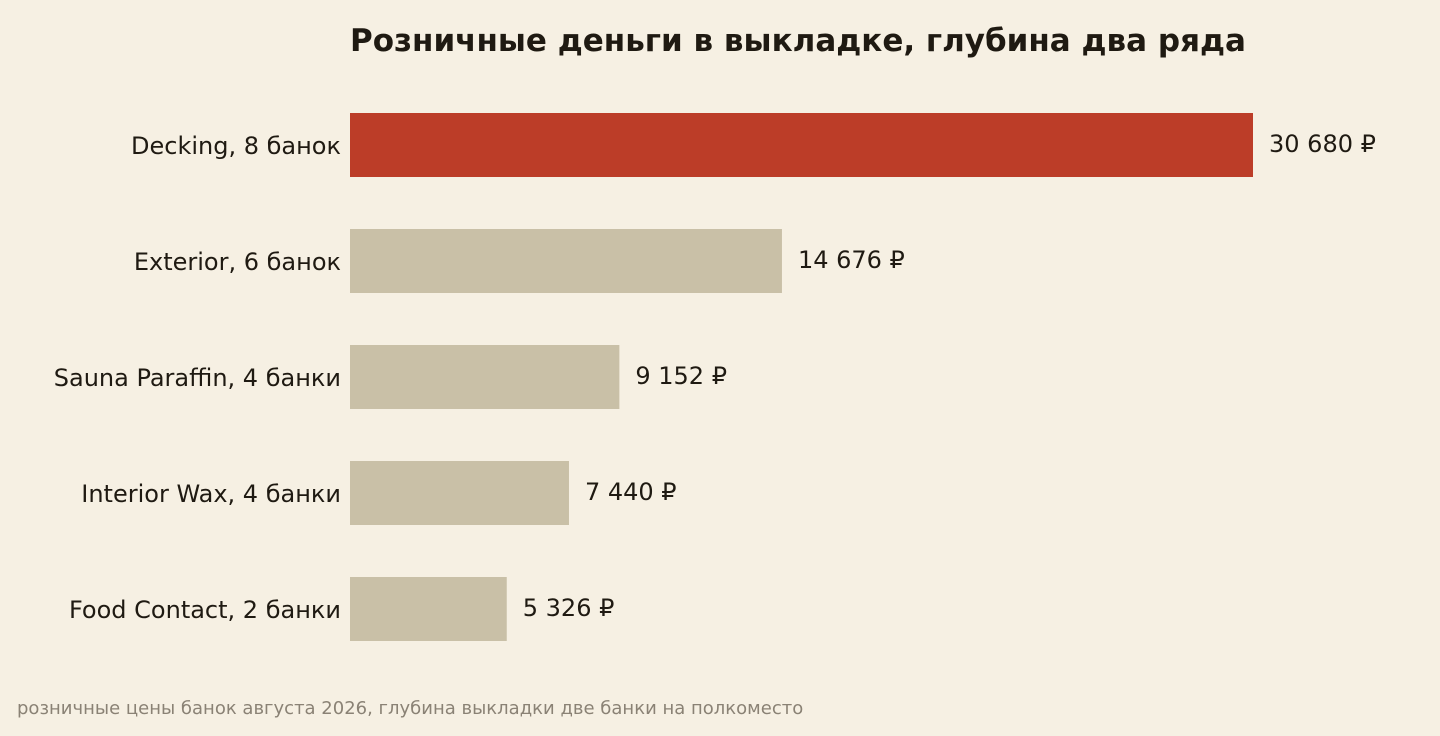 The width and height of the screenshot is (1440, 736). What do you see at coordinates (681, 376) in the screenshot?
I see `value-label-2: 9 152 ₽` at bounding box center [681, 376].